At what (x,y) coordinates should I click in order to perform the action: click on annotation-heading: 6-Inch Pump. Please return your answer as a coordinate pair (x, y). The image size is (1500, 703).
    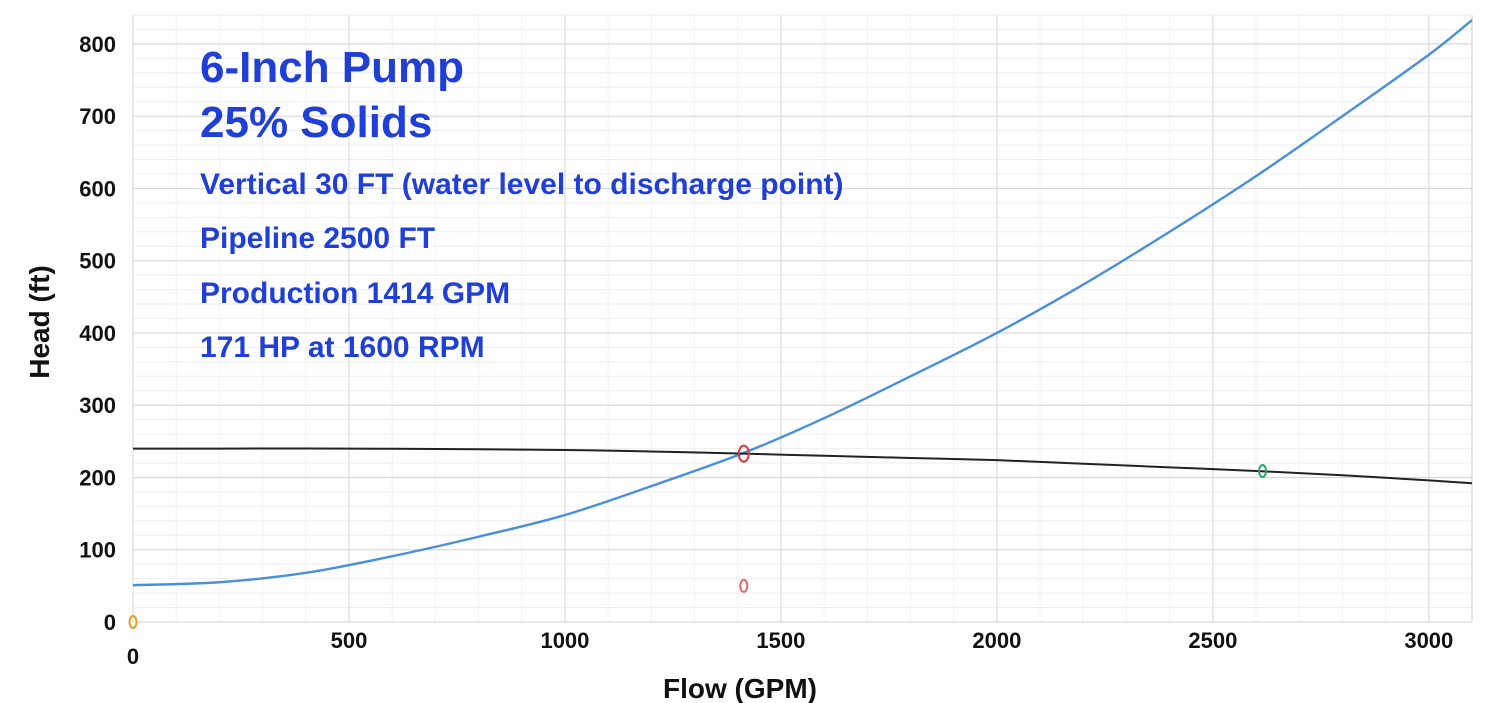
    Looking at the image, I should click on (332, 67).